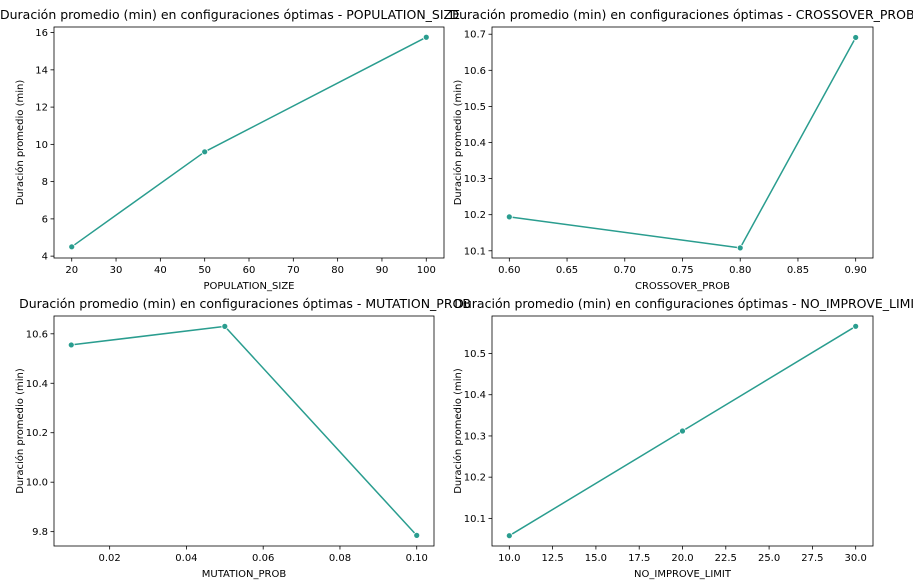 This screenshot has width=913, height=583. Describe the element at coordinates (682, 270) in the screenshot. I see `x-tick-label: 0.75` at that location.